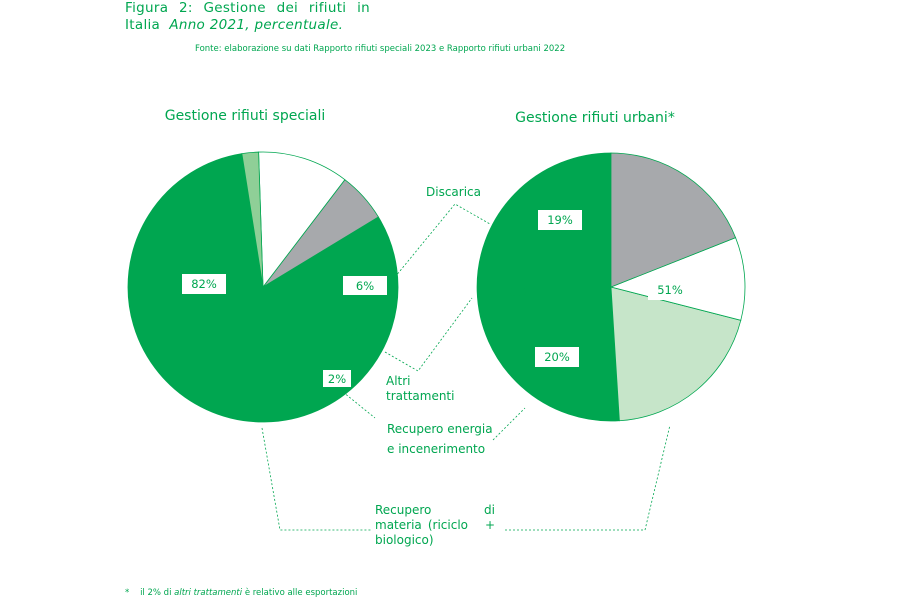  Describe the element at coordinates (489, 510) in the screenshot. I see `cat-materia-word: di` at that location.